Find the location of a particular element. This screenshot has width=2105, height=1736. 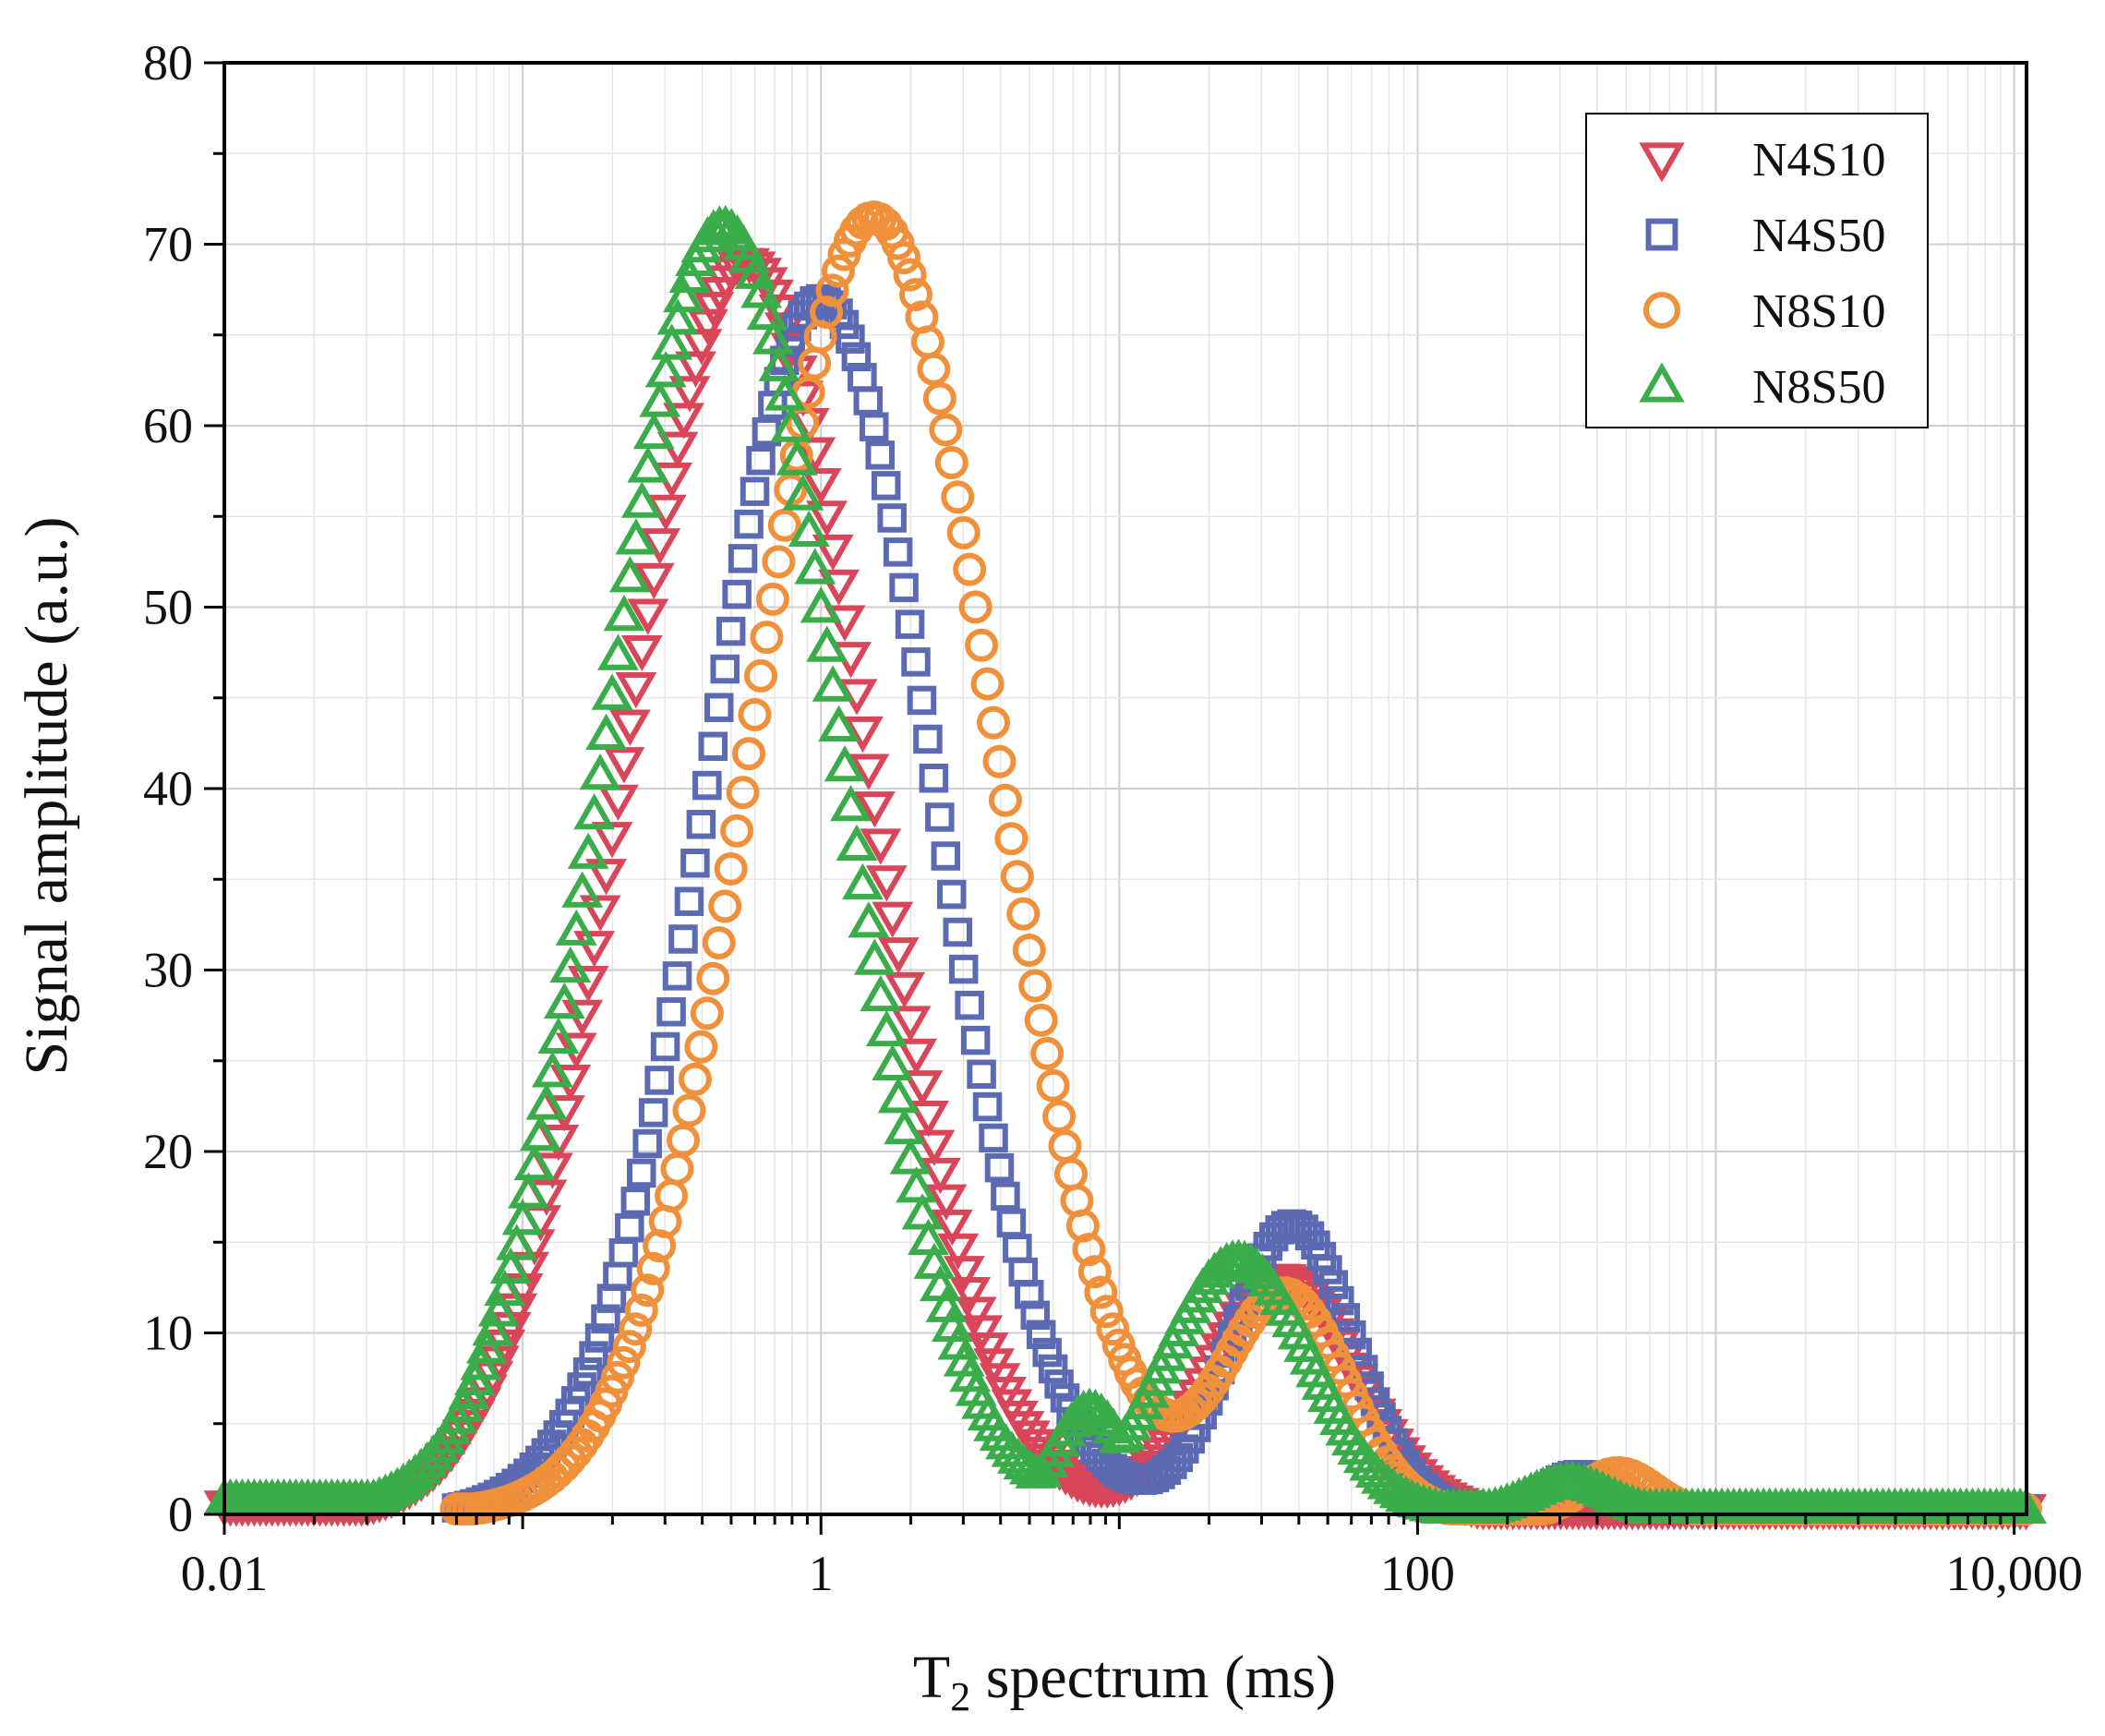

y-tick-label: 40 is located at coordinates (168, 789).